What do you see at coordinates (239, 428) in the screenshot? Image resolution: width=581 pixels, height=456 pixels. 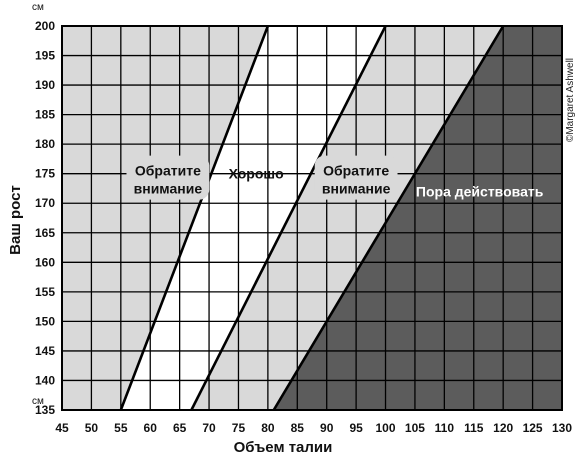 I see `x-tick-label: 75` at bounding box center [239, 428].